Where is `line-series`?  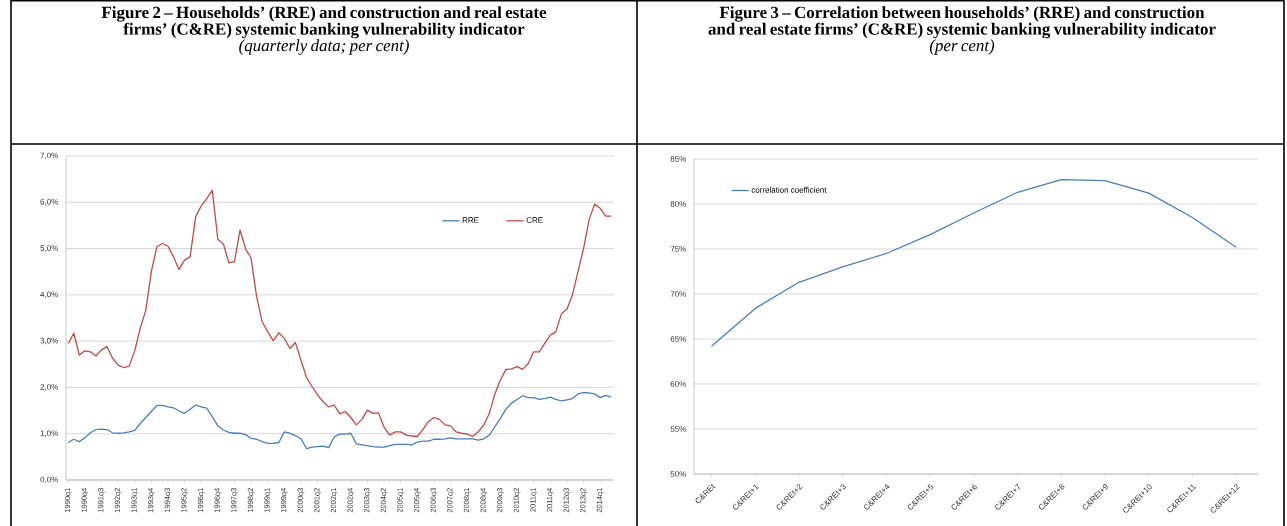
line-series is located at coordinates (973, 263).